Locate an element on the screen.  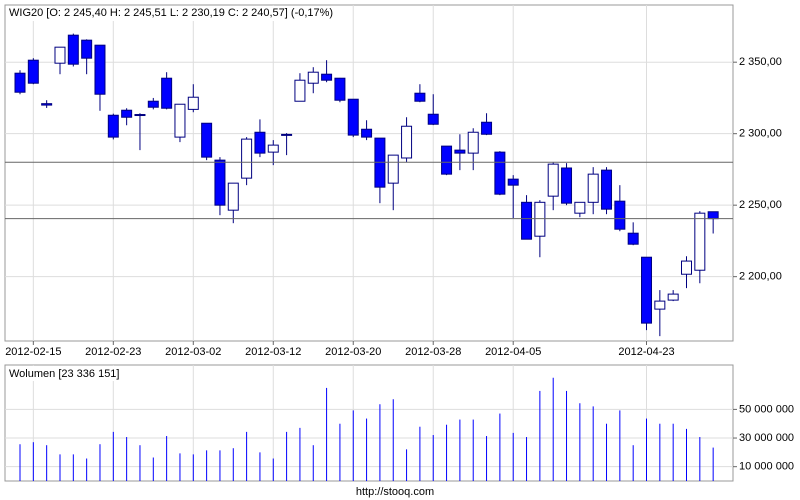
x-tick-label: 2012-04-23 is located at coordinates (646, 352).